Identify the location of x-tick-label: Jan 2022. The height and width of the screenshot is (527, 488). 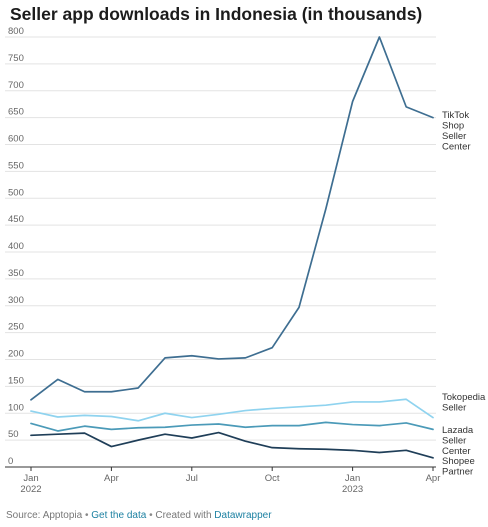
(30, 484).